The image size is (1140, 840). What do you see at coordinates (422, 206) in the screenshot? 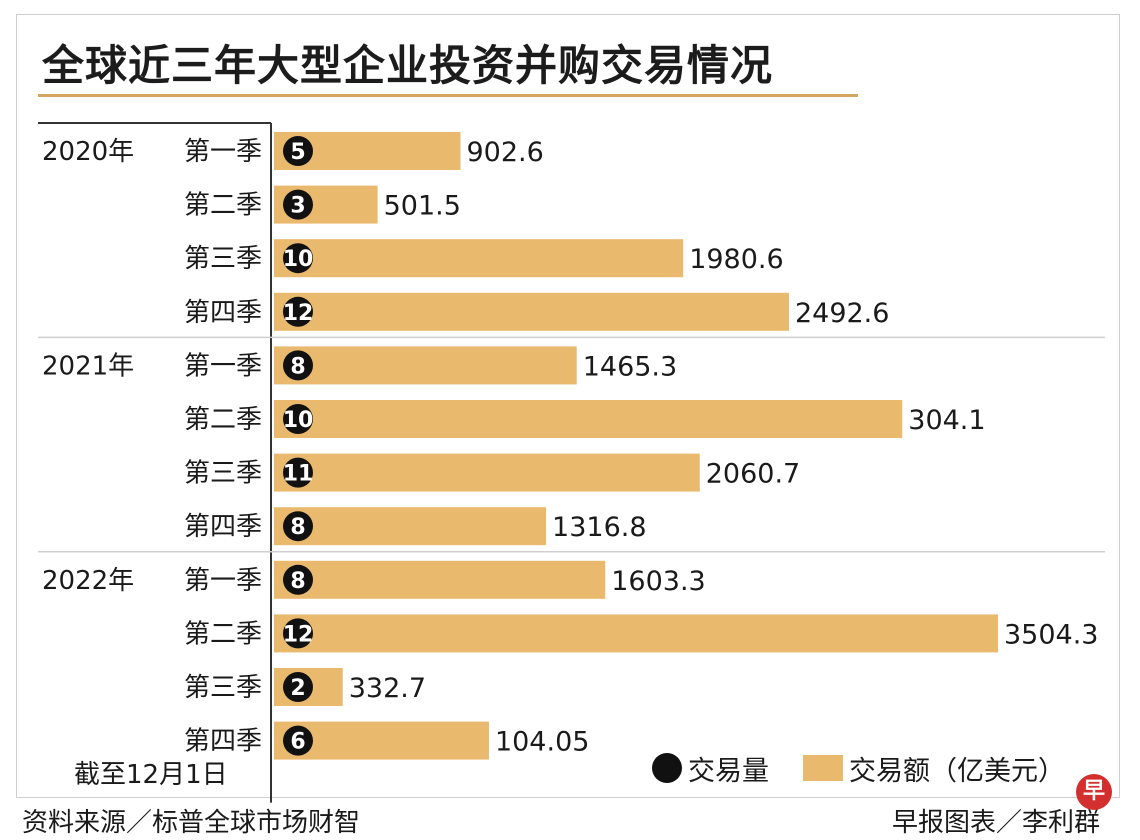
I see `amount-value-label: 501.5` at bounding box center [422, 206].